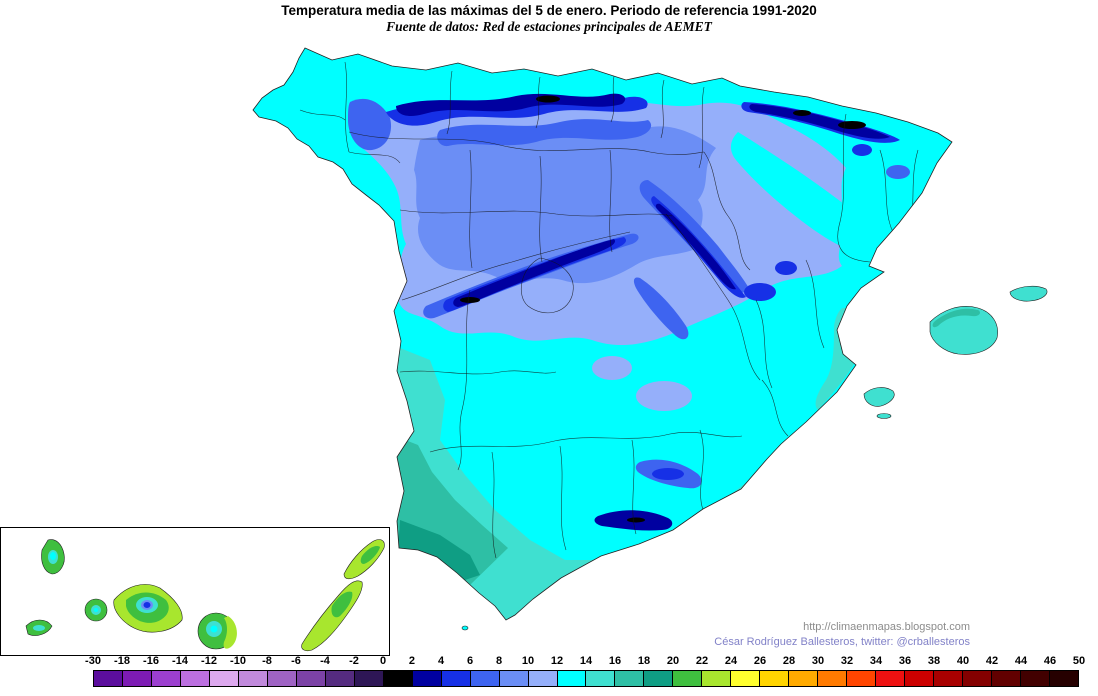  What do you see at coordinates (465, 628) in the screenshot?
I see `small-islet` at bounding box center [465, 628].